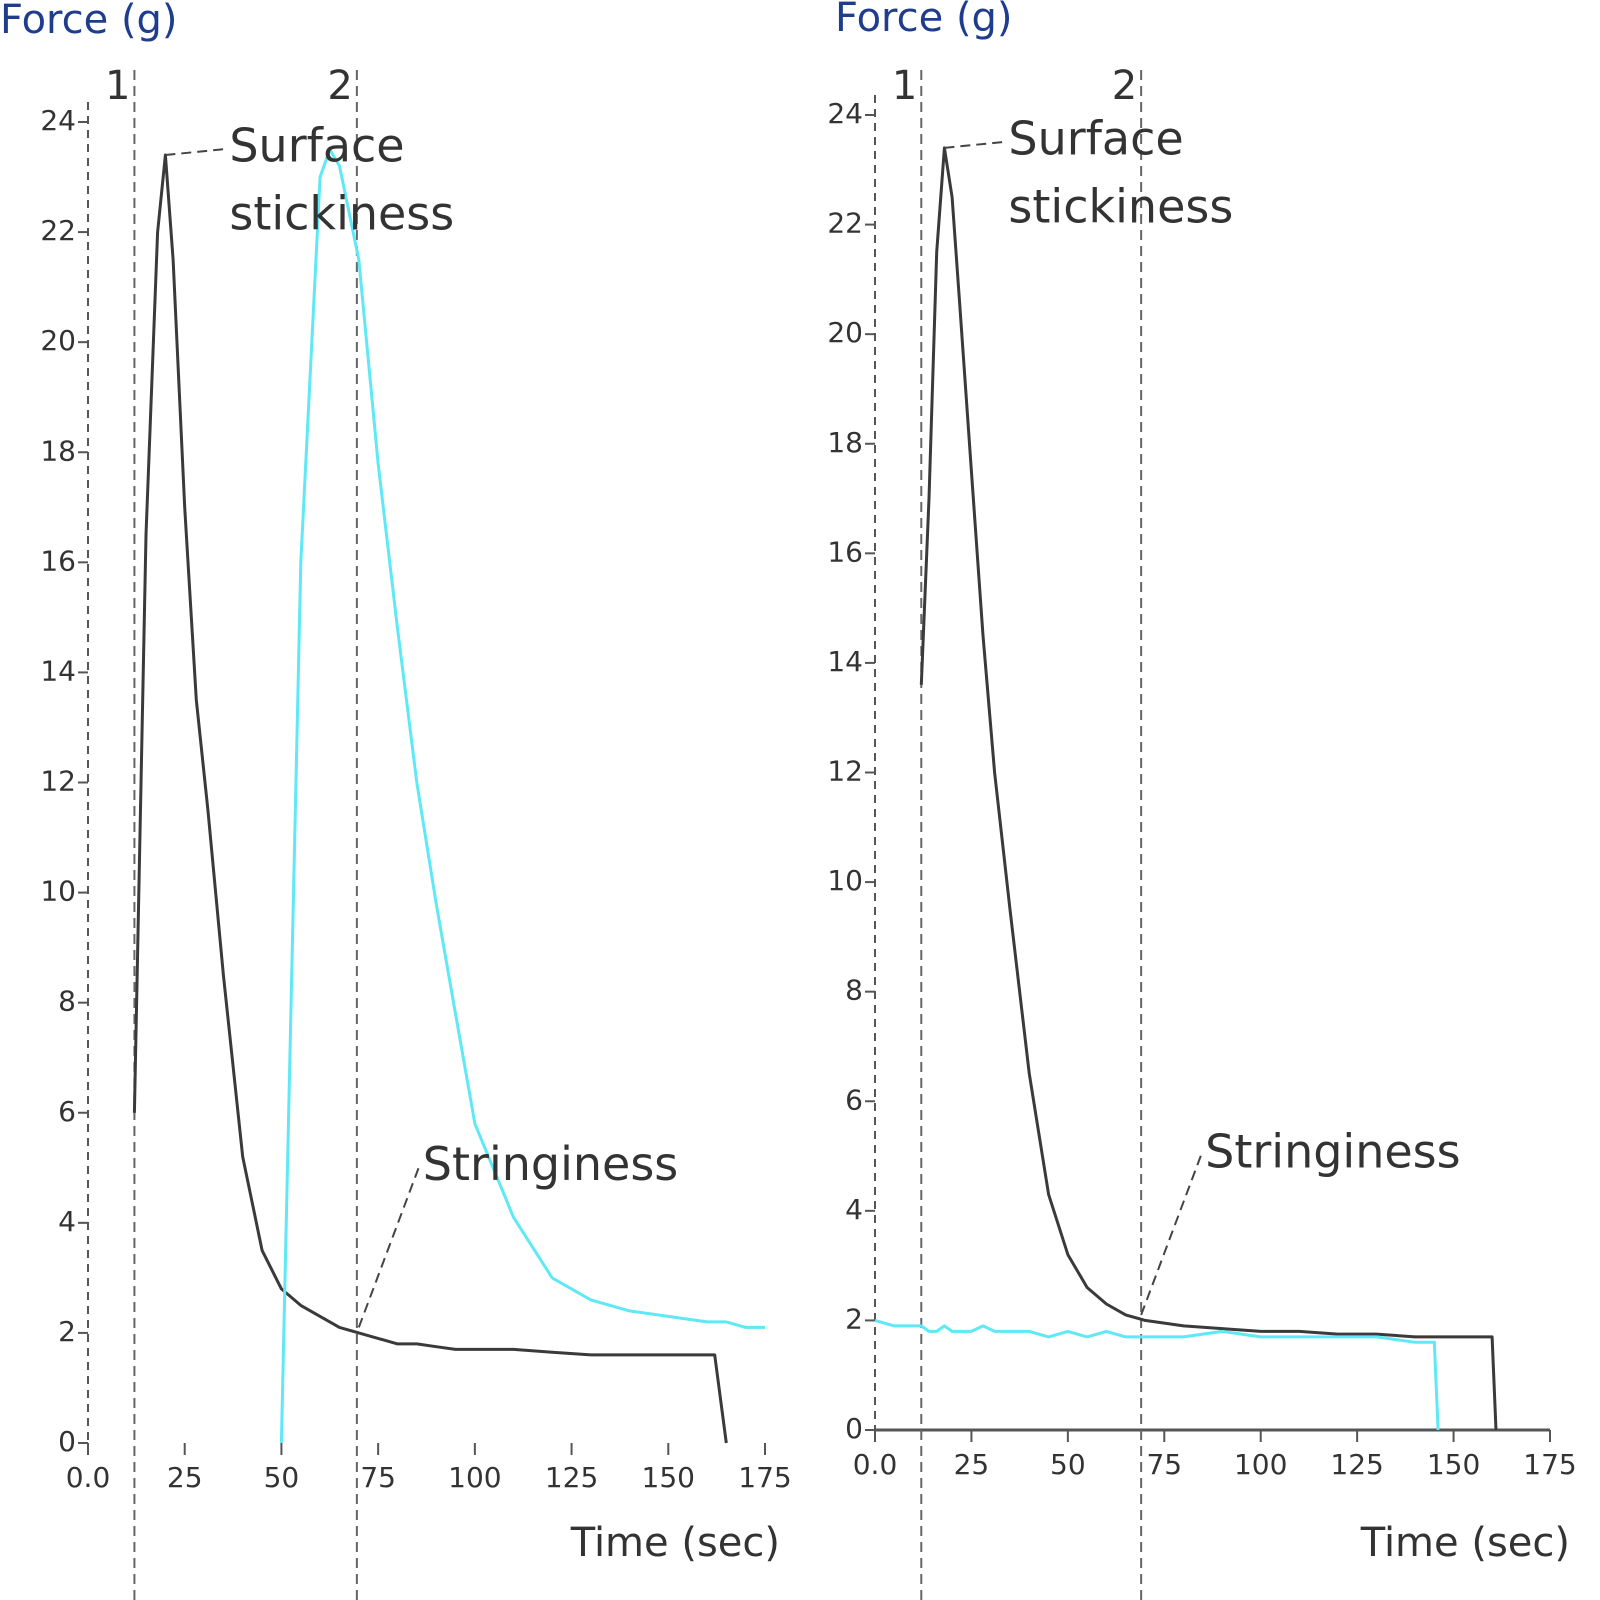 The width and height of the screenshot is (1600, 1600). Describe the element at coordinates (1157, 1374) in the screenshot. I see `series-line` at that location.